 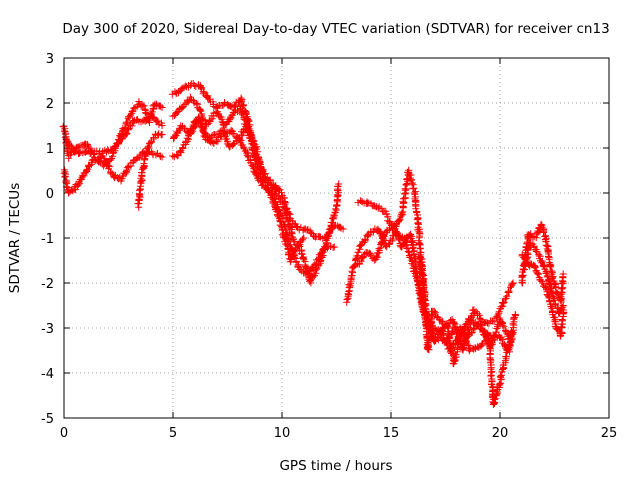 What do you see at coordinates (47, 329) in the screenshot?
I see `y-tick-label: -3` at bounding box center [47, 329].